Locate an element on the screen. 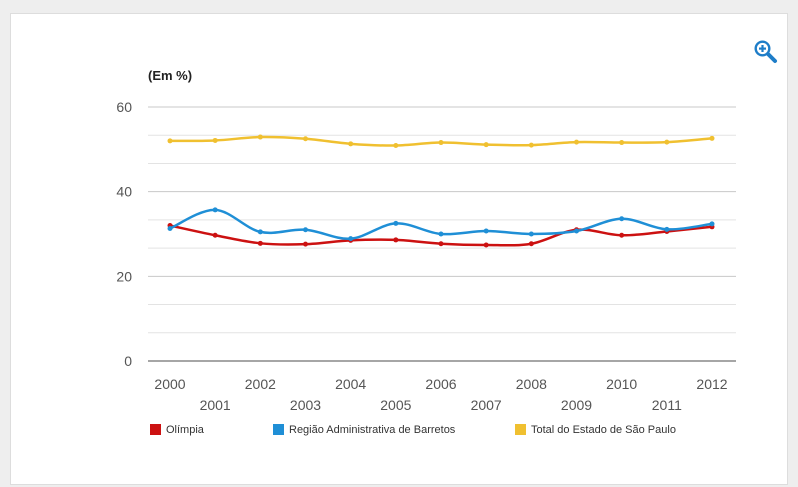 This screenshot has width=798, height=487. y-tick-label: 20 is located at coordinates (124, 276).